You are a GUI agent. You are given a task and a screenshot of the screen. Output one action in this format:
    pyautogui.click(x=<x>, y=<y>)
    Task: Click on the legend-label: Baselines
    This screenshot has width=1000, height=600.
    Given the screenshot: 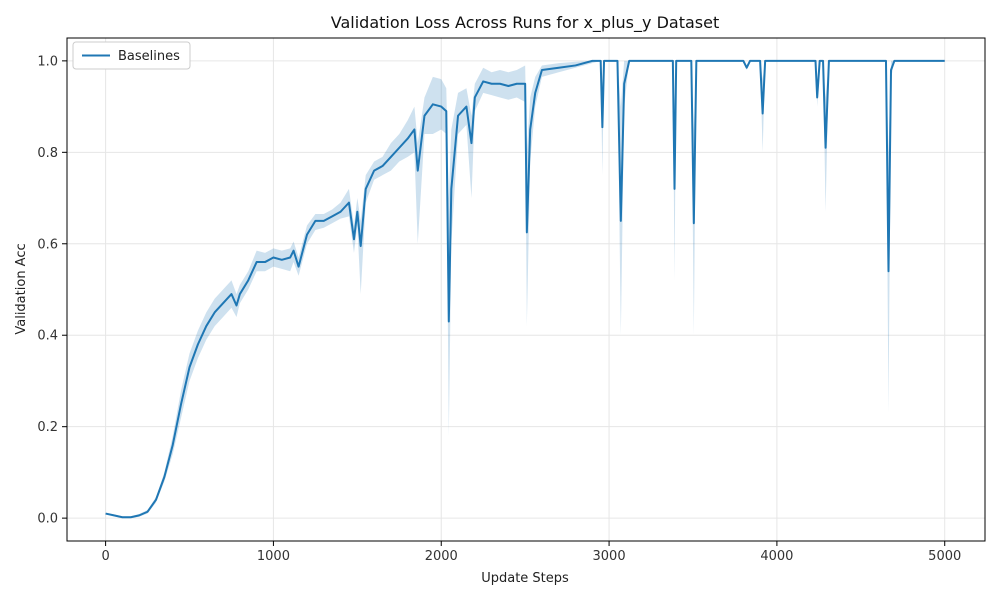 What is the action you would take?
    pyautogui.click(x=149, y=56)
    